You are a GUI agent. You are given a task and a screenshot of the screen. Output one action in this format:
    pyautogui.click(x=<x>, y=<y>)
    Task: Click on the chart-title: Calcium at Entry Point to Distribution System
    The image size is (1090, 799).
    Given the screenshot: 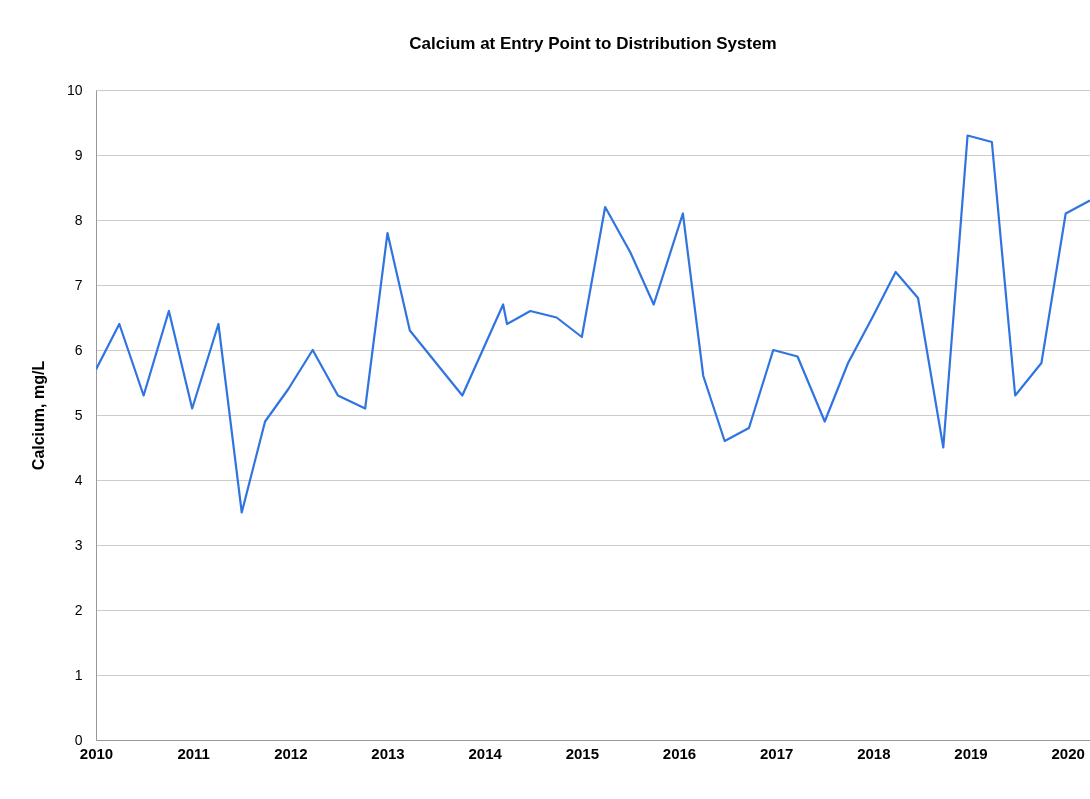 What is the action you would take?
    pyautogui.click(x=593, y=43)
    